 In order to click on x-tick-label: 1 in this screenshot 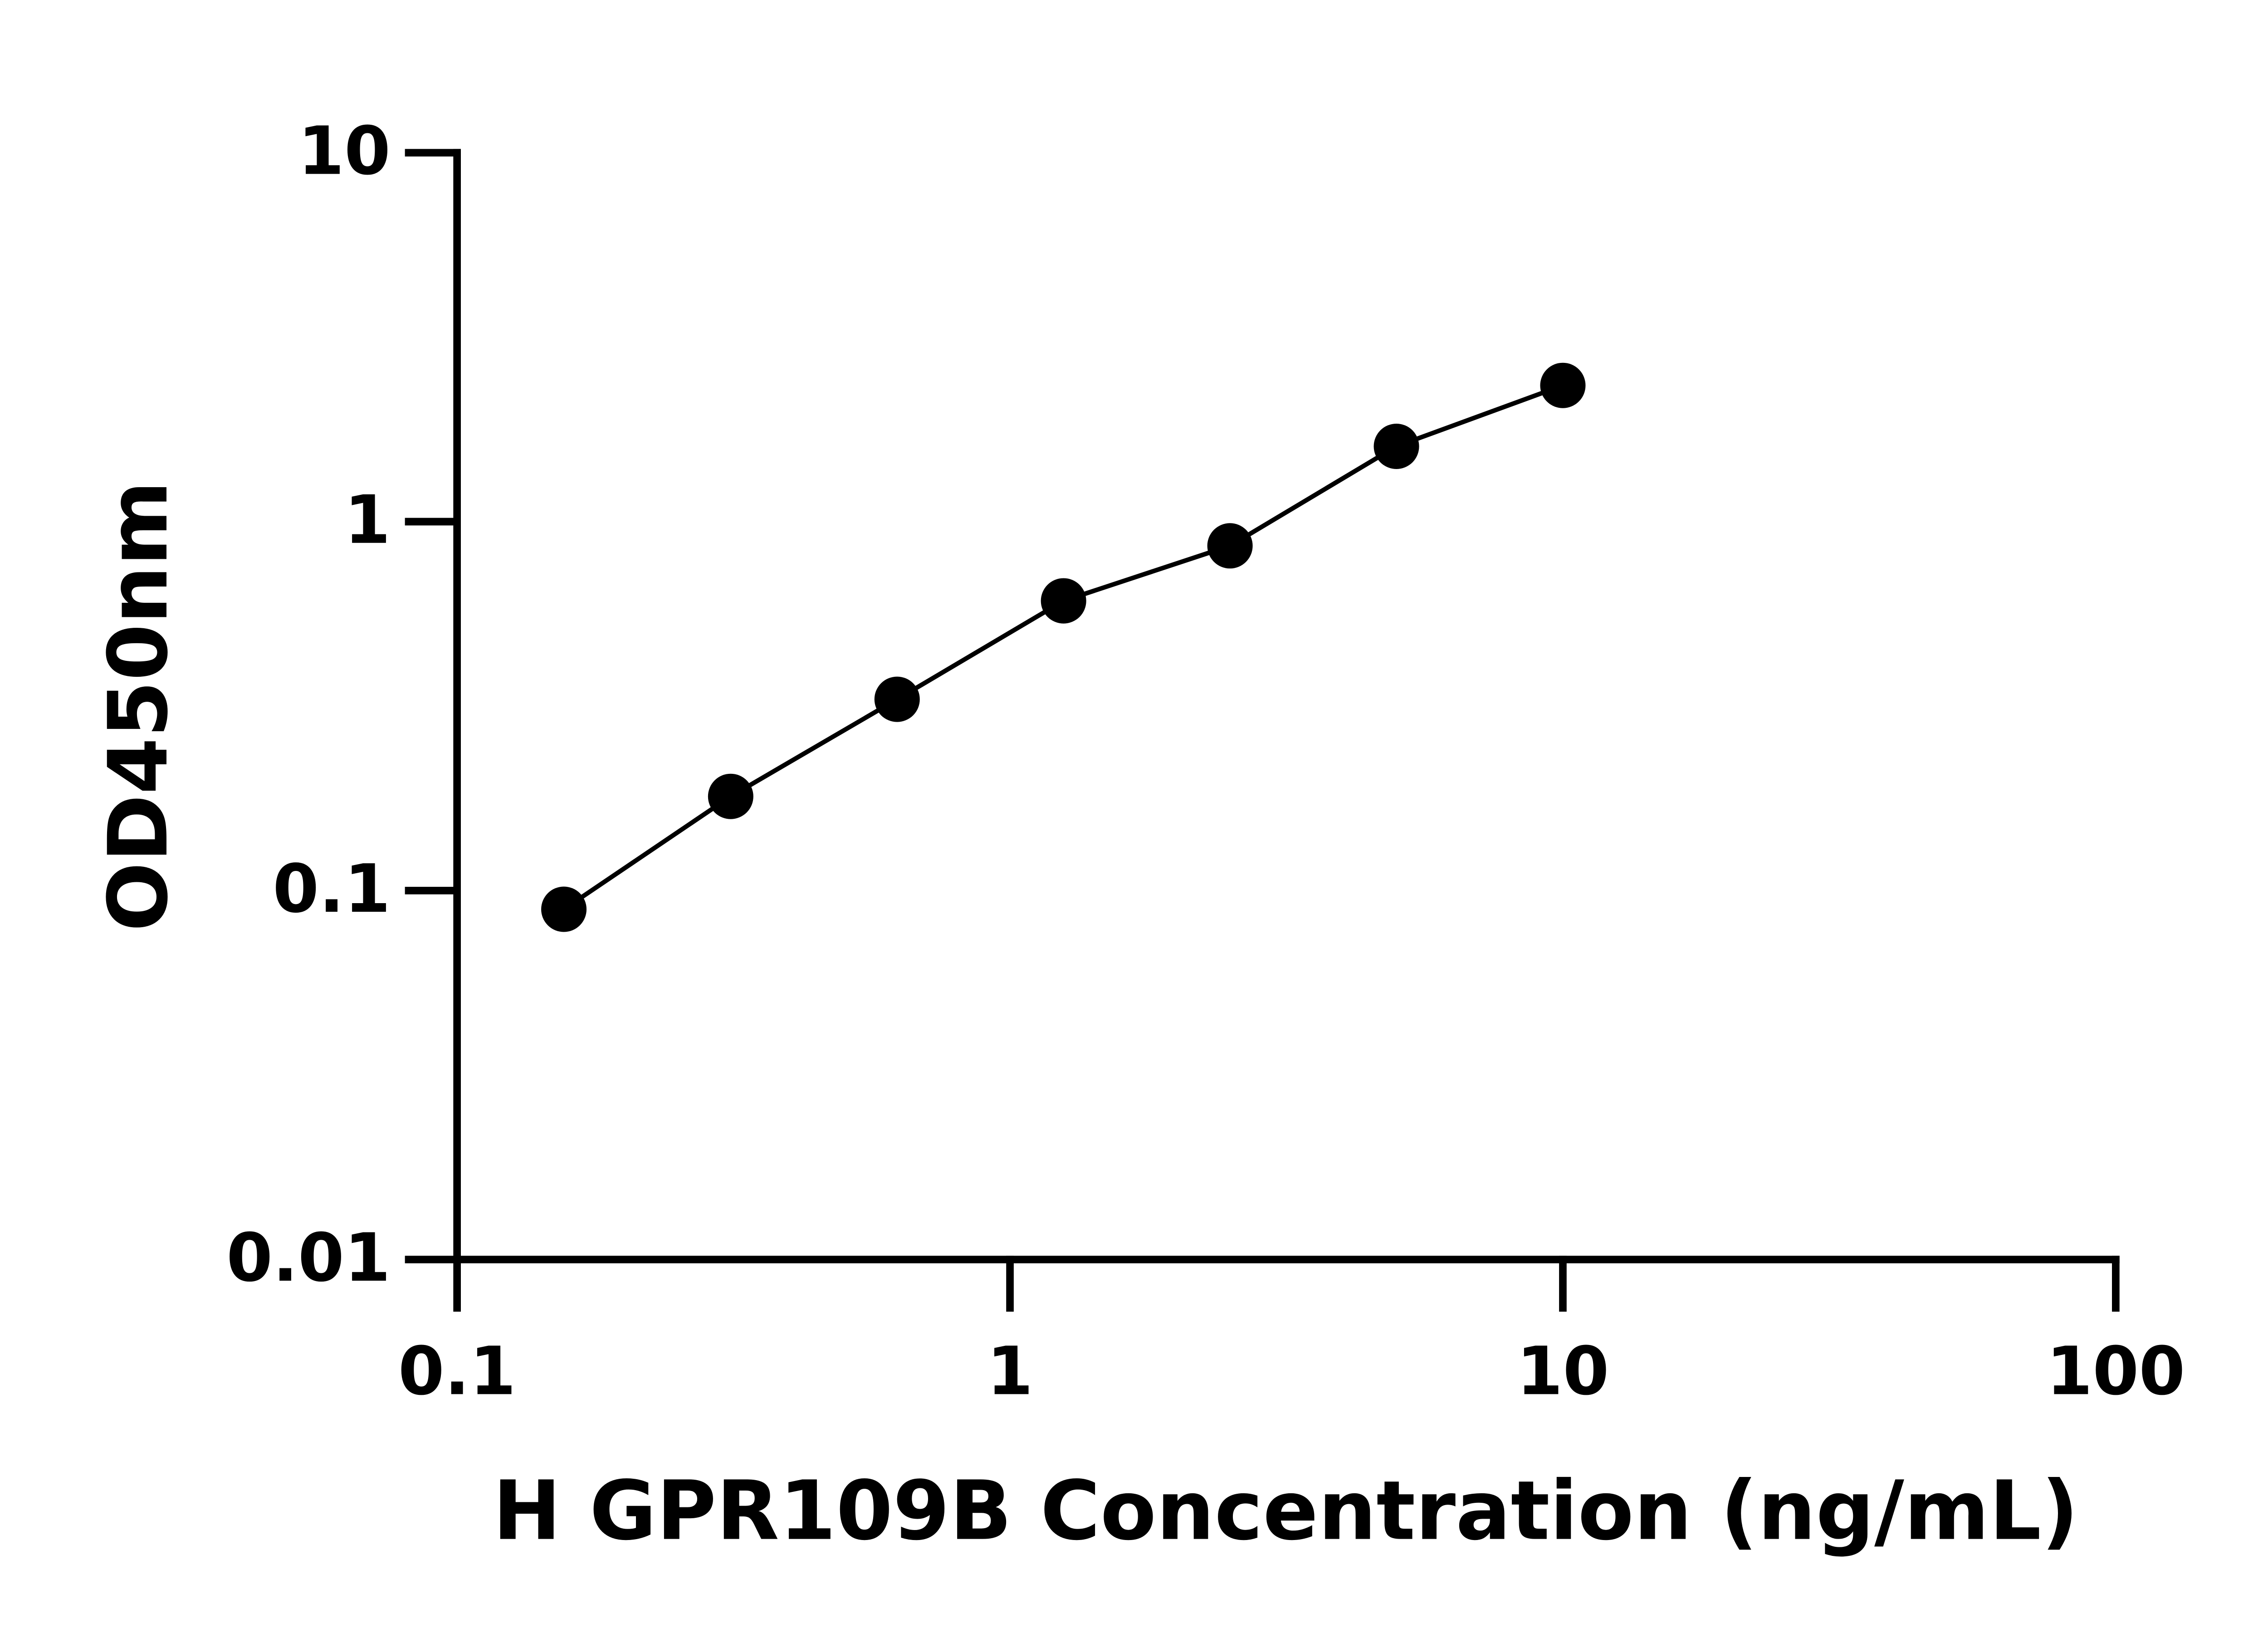, I will do `click(1010, 1371)`.